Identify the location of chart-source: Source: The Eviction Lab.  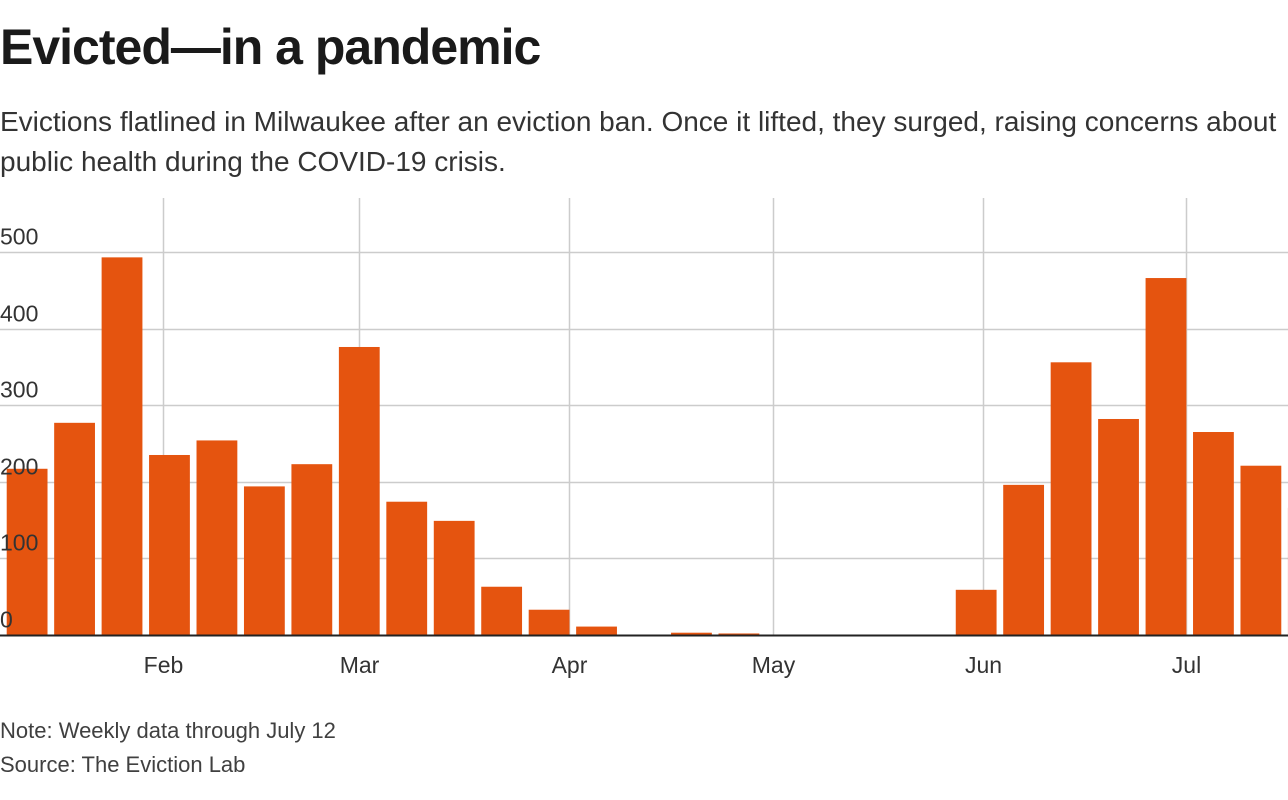
(123, 764).